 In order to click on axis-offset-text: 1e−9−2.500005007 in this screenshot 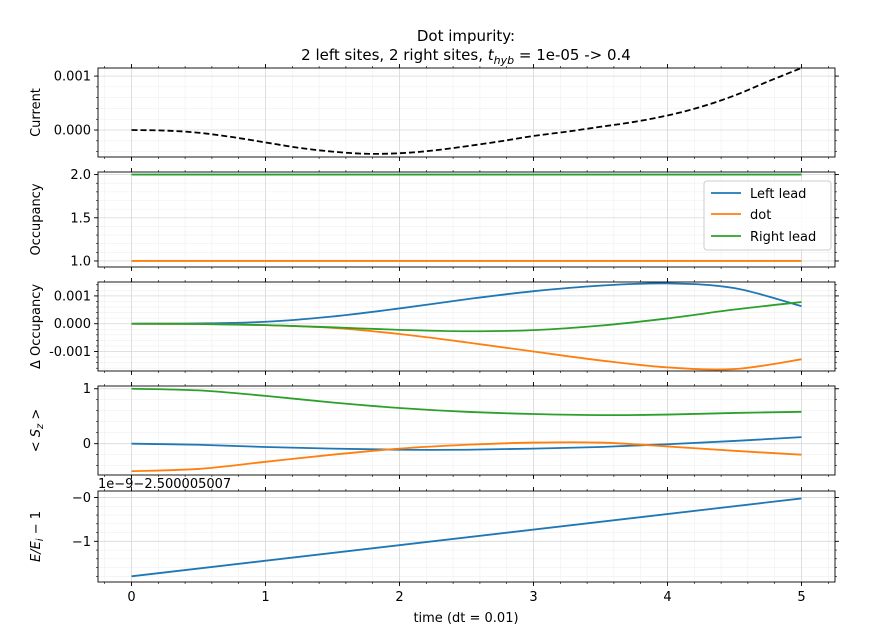, I will do `click(164, 484)`.